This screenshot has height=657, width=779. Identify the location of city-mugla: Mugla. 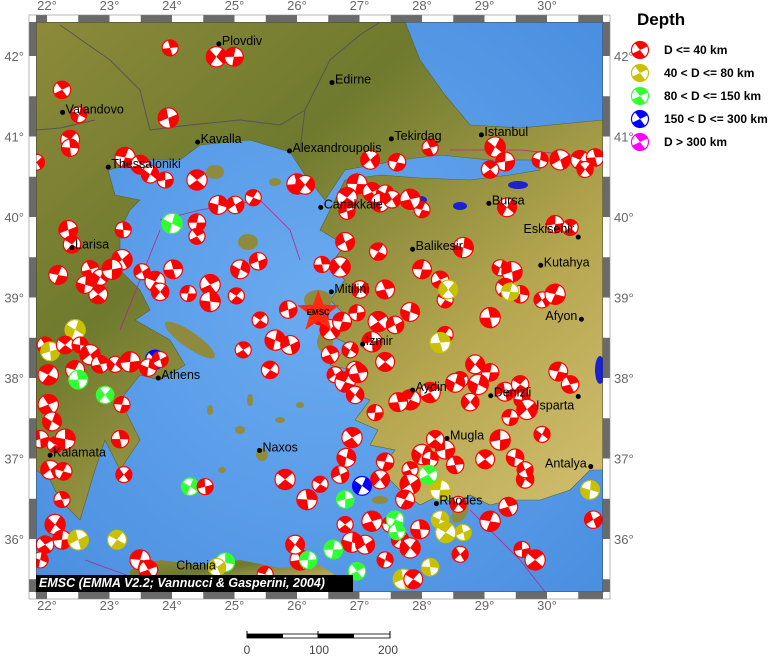
(464, 435).